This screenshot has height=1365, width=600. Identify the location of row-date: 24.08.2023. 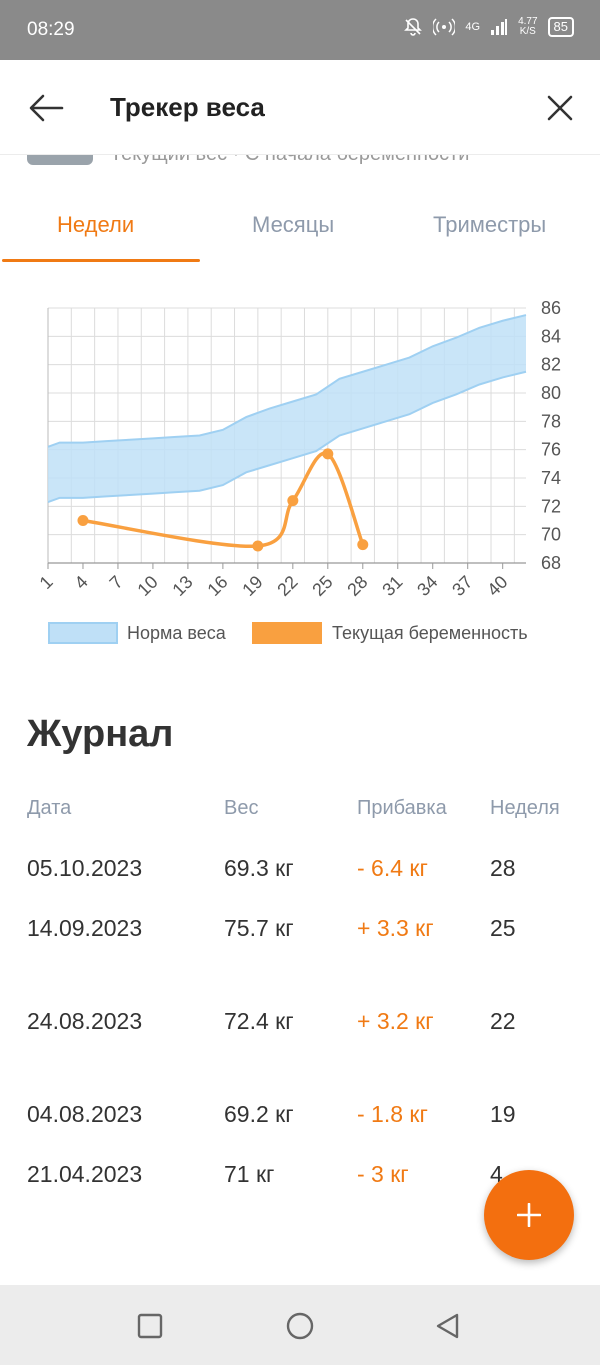
(85, 1021).